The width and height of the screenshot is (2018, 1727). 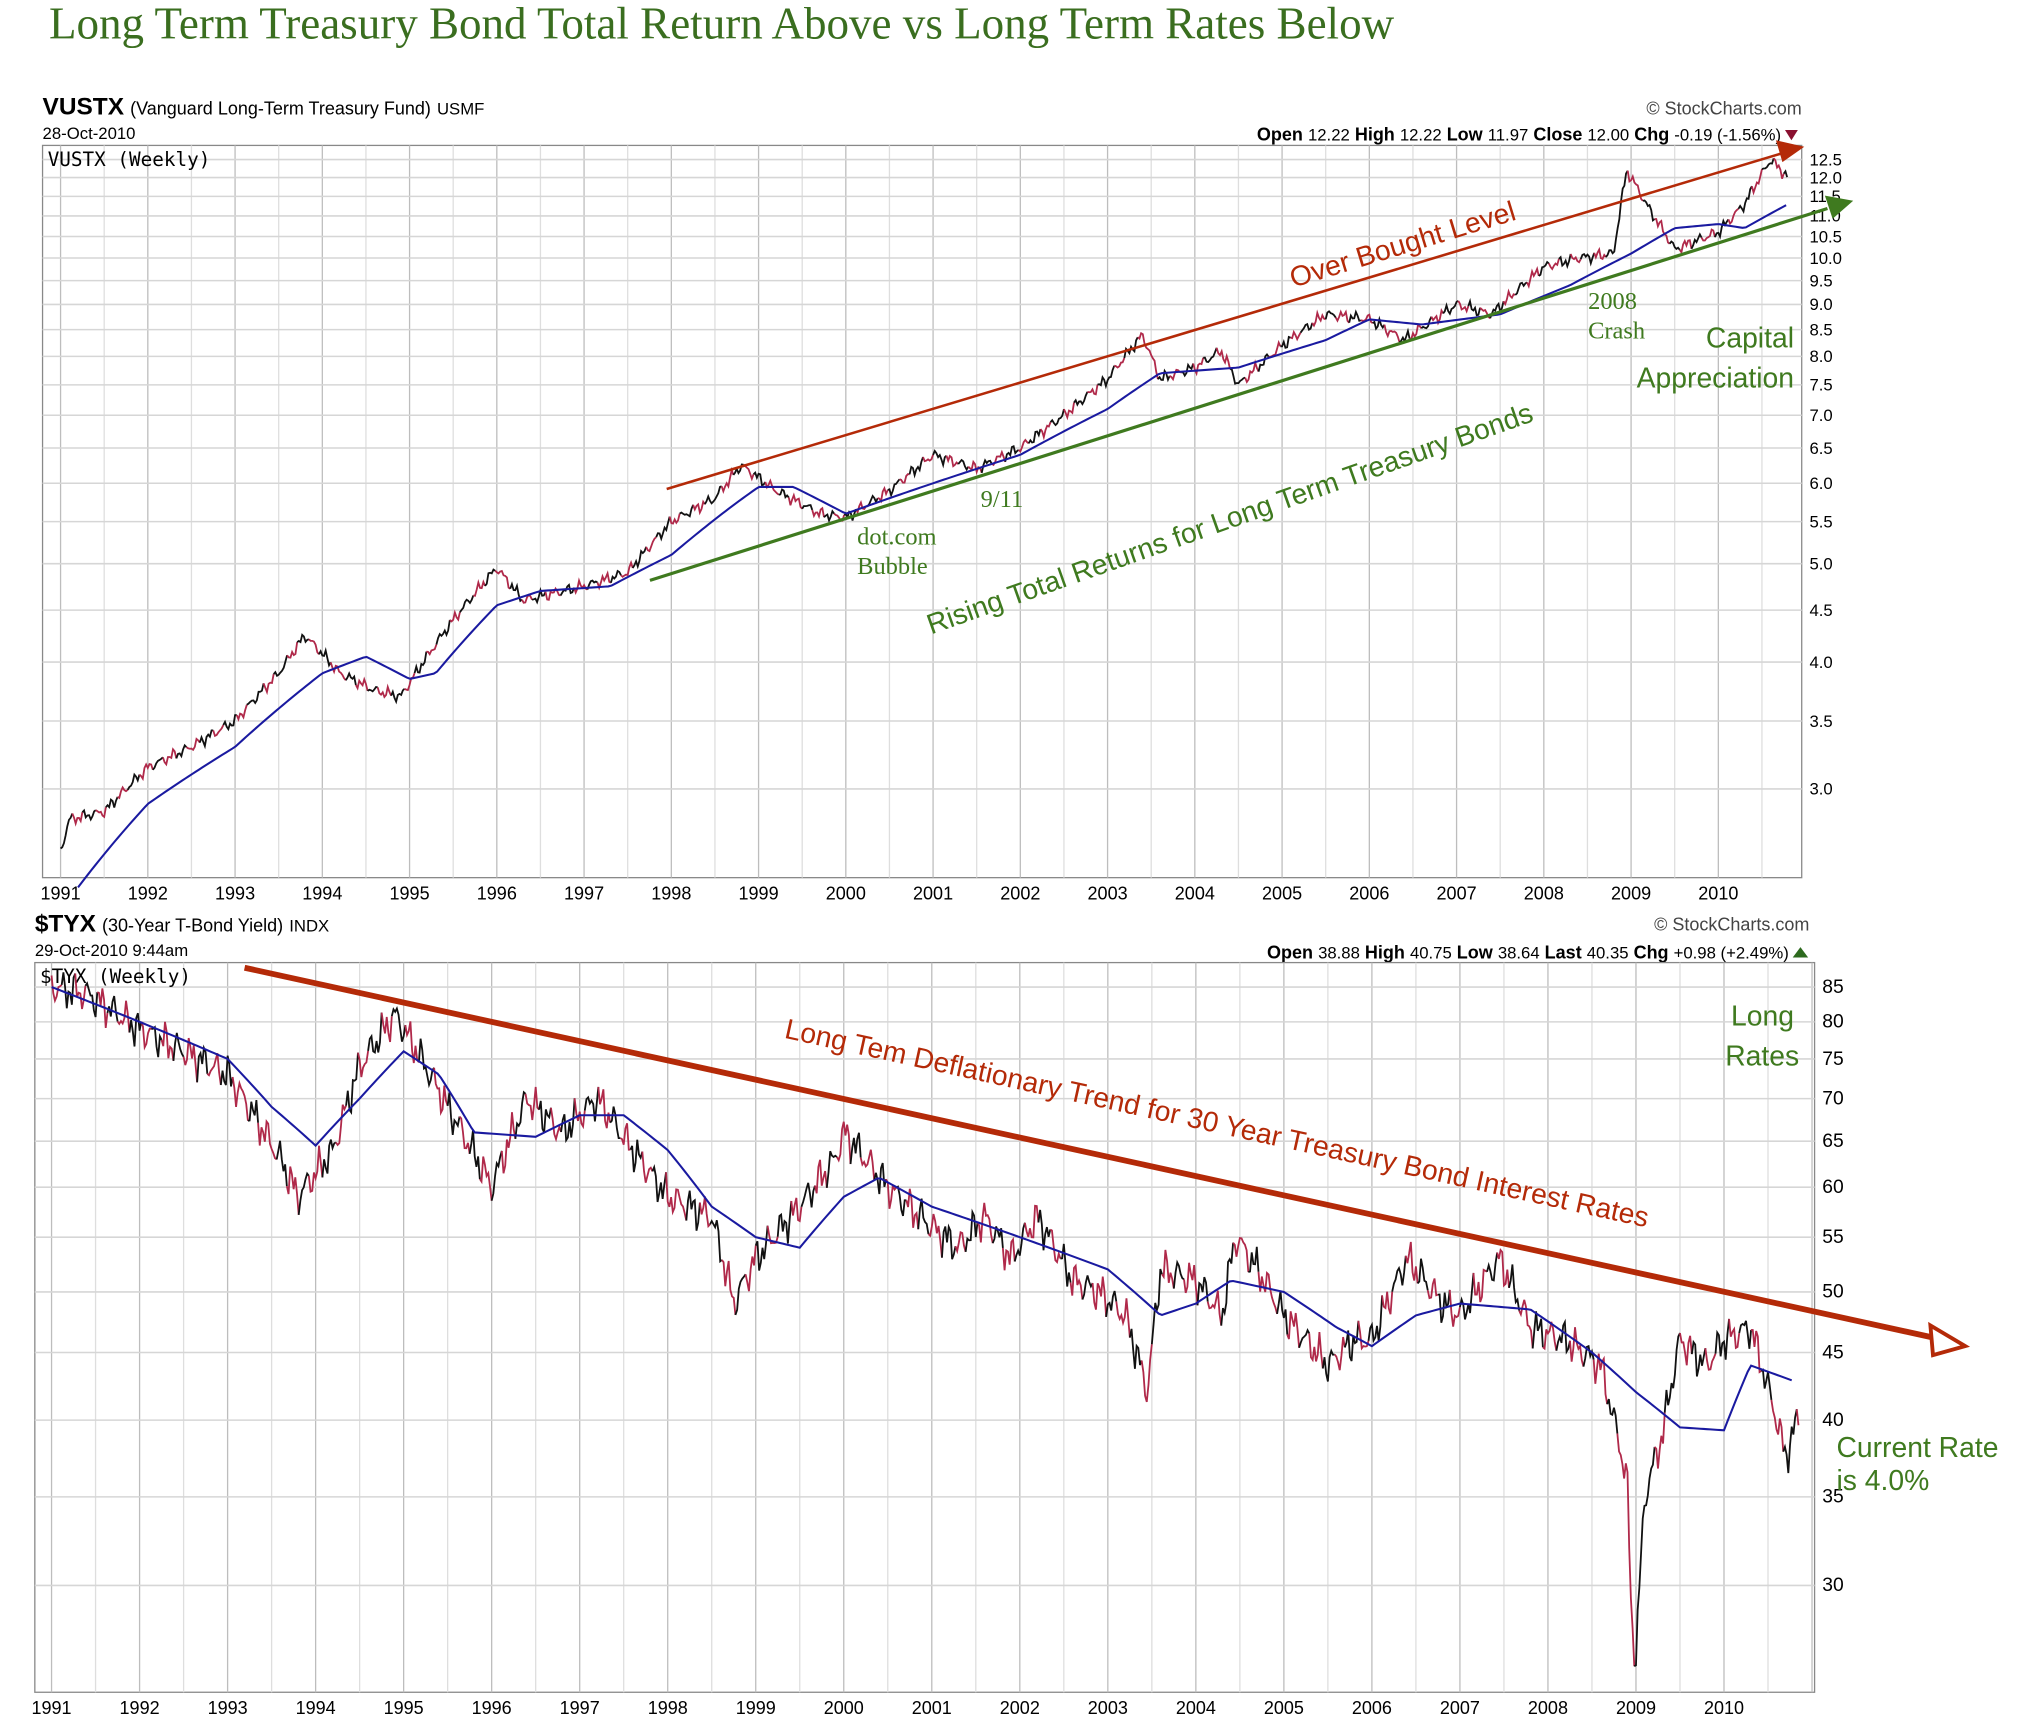 I want to click on x-tick-label: 2002, so click(x=1020, y=1708).